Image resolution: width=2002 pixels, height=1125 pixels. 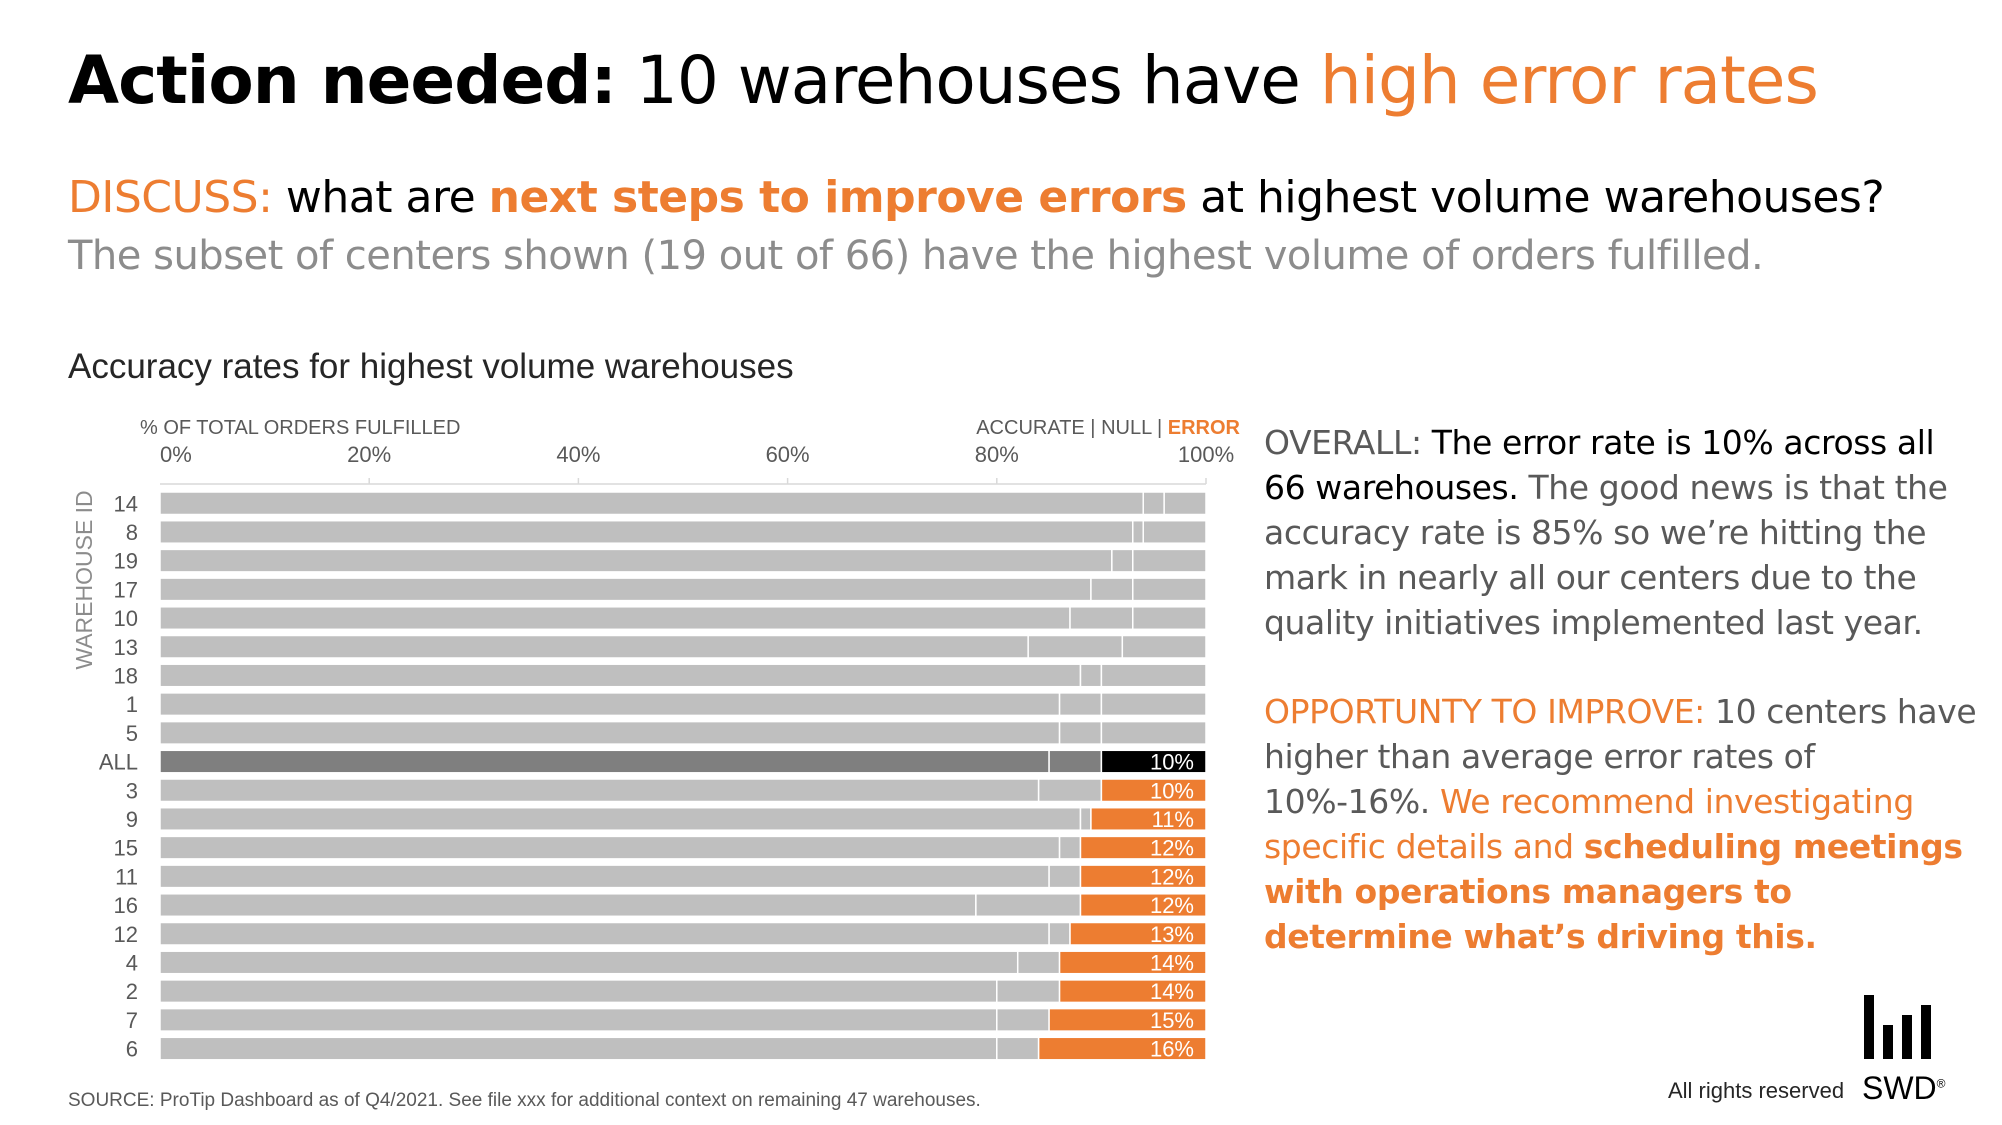 I want to click on bar-row: 9 11%, so click(x=666, y=819).